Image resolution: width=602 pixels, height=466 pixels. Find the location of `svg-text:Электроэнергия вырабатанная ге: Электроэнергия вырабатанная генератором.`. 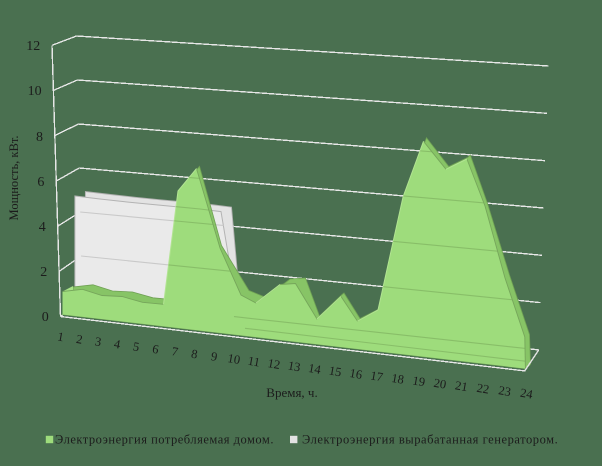

svg-text:Электроэнергия вырабатанная ге: Электроэнергия вырабатанная генератором. is located at coordinates (430, 440).